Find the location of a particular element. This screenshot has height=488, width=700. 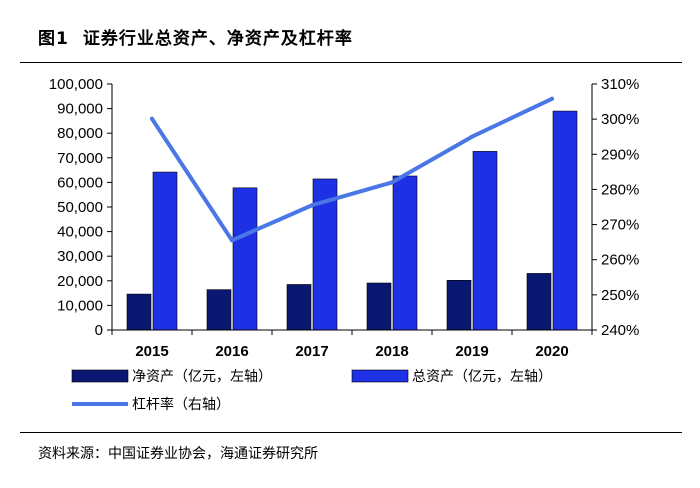

point-leverage-2017 is located at coordinates (312, 205).